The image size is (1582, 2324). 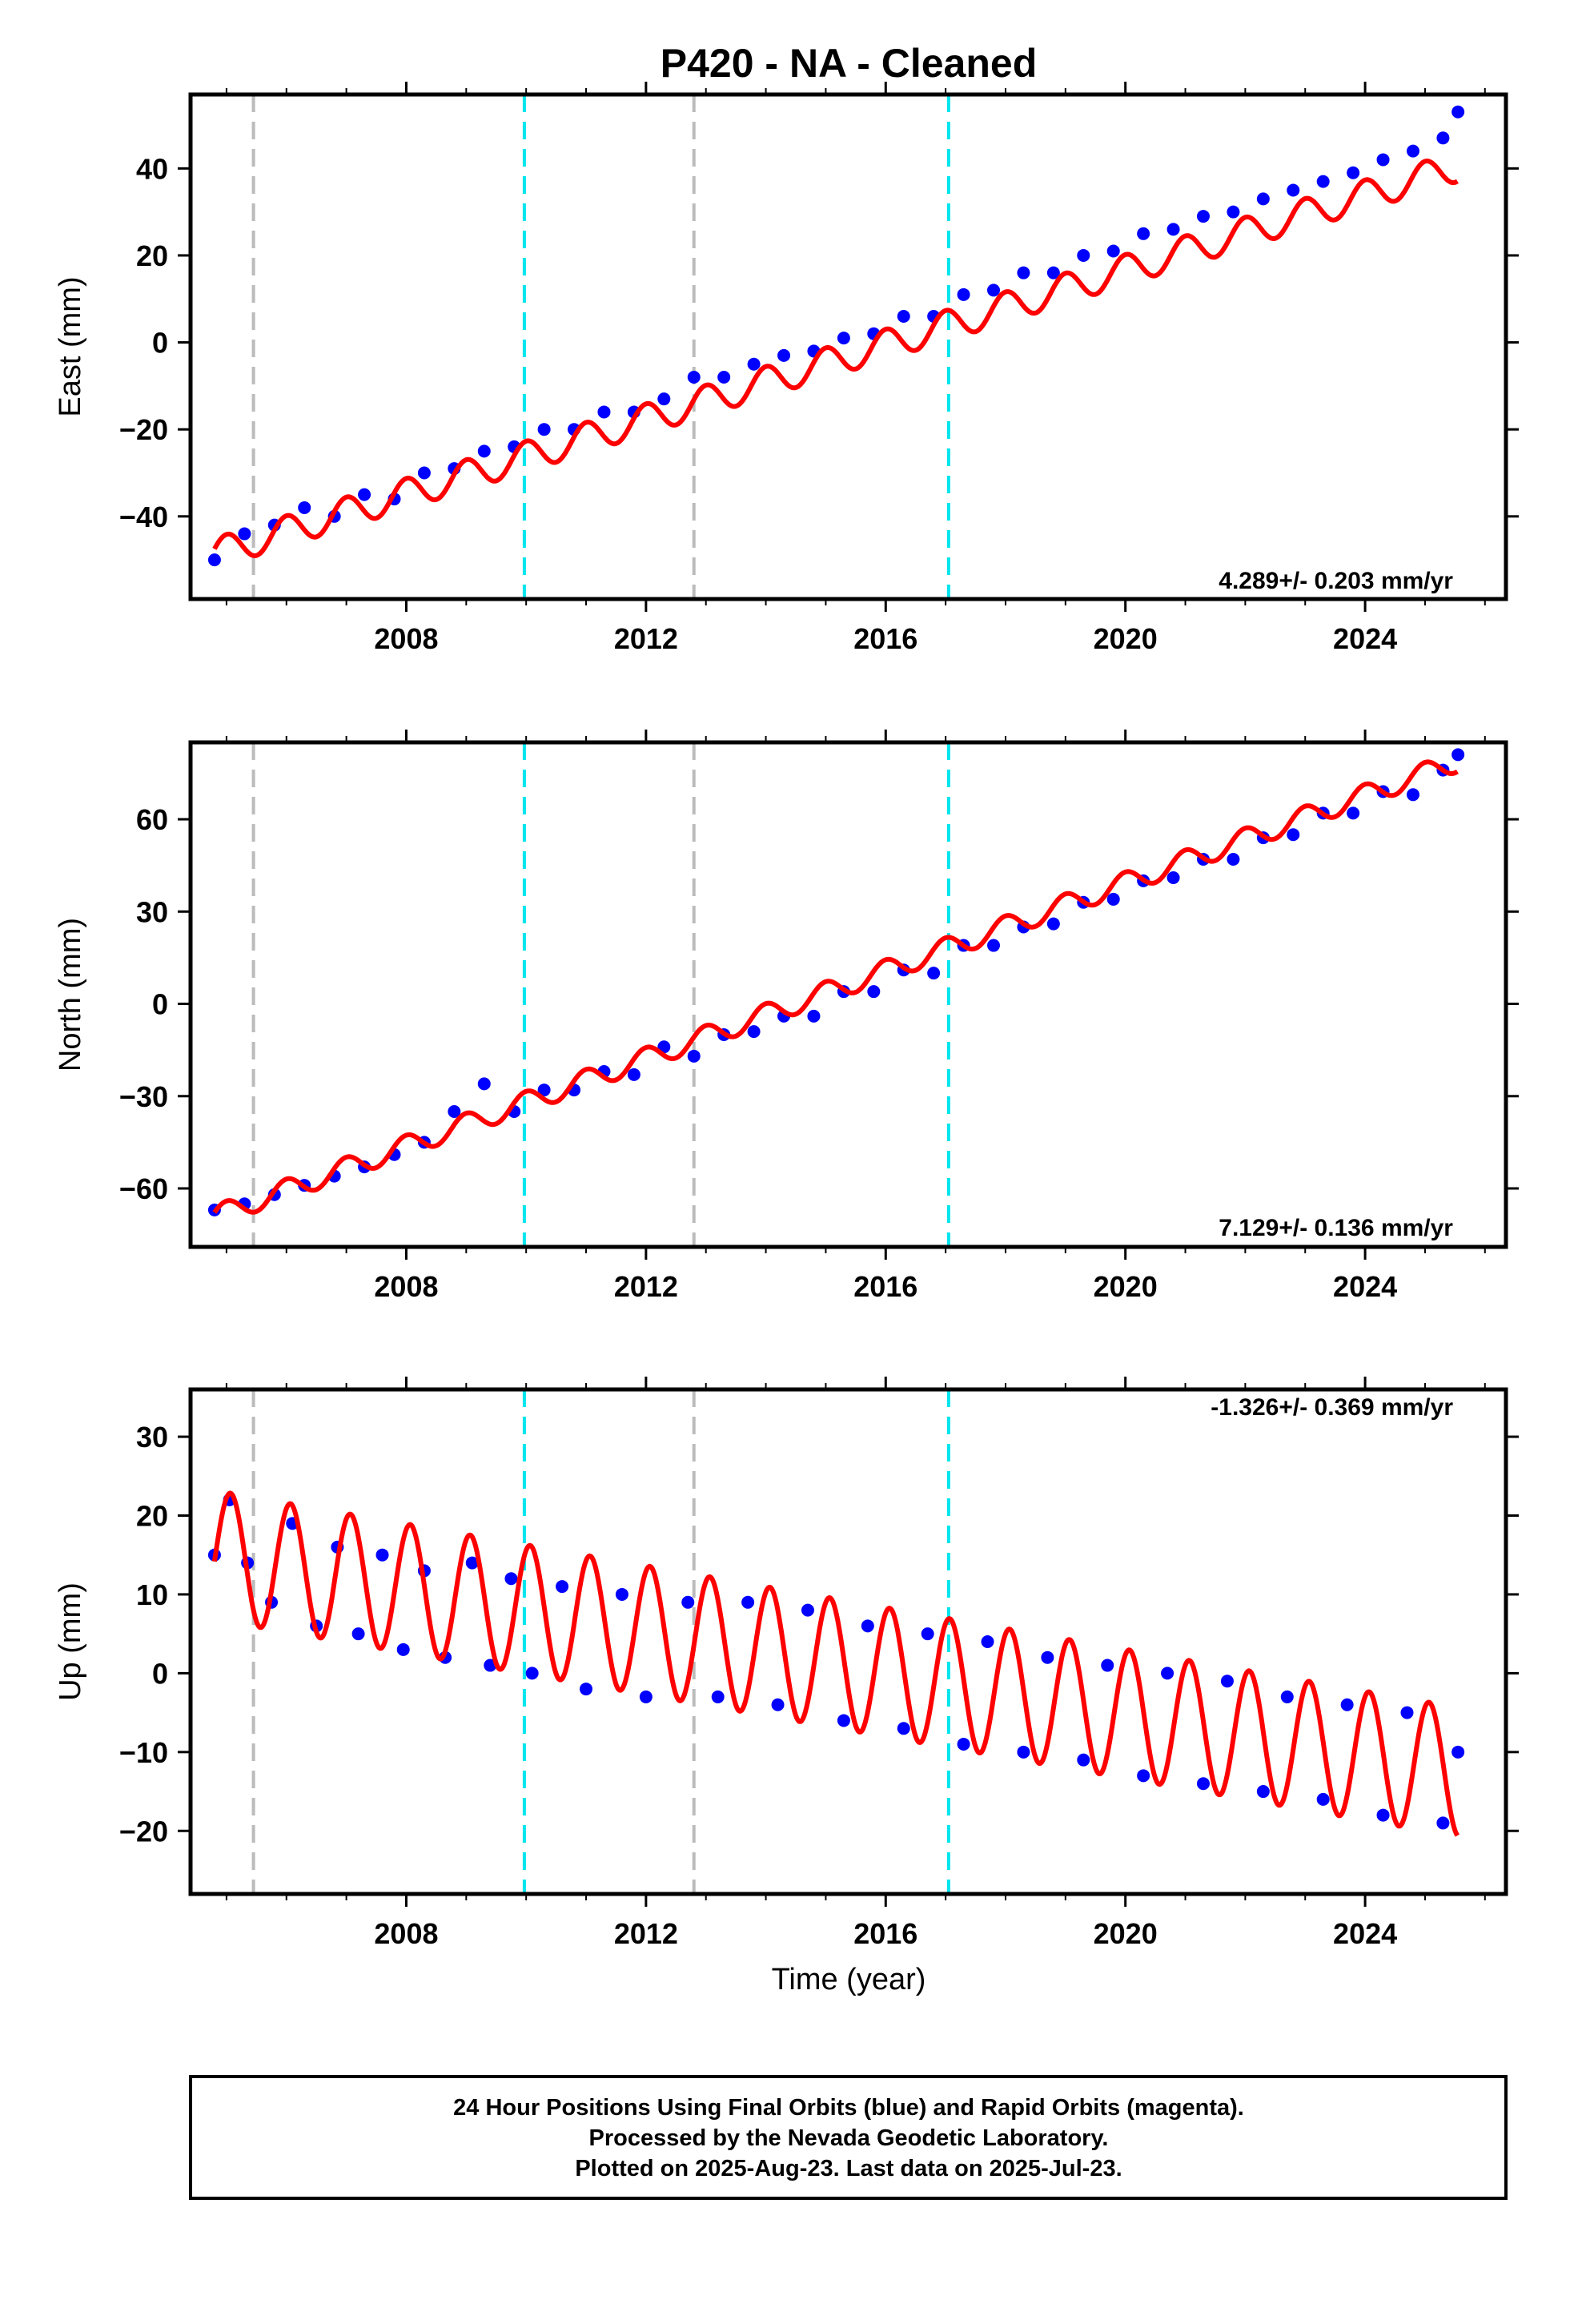 What do you see at coordinates (152, 1516) in the screenshot?
I see `up-y-tick-label: 20` at bounding box center [152, 1516].